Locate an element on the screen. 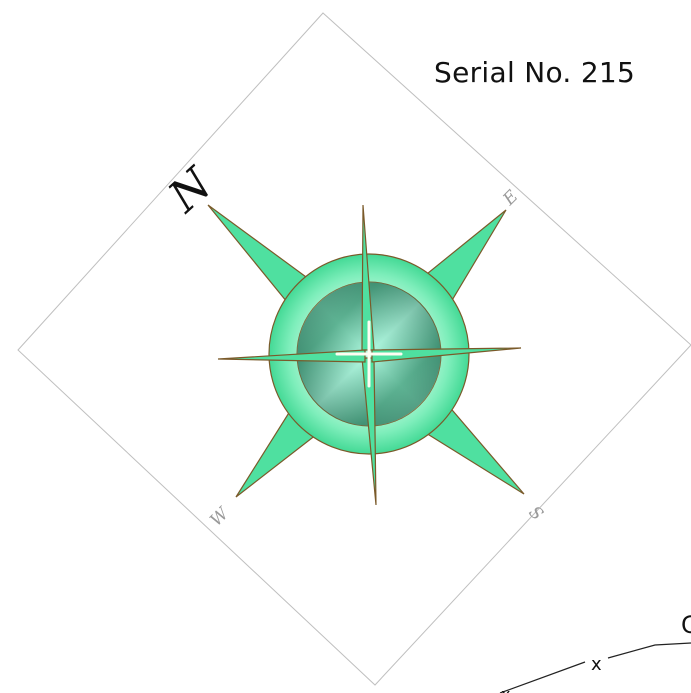 The image size is (691, 693). ray-east is located at coordinates (446, 355).